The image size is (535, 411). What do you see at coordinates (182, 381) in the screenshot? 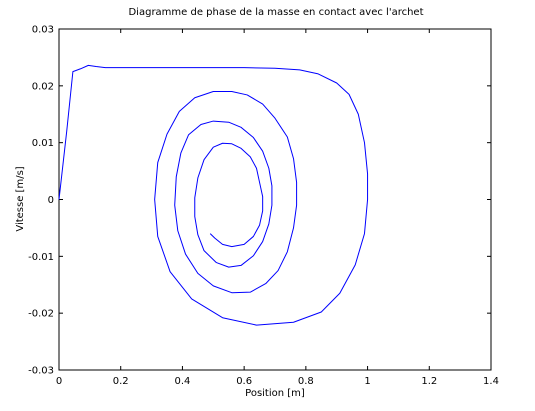
I see `x-tick-label: 0.4` at bounding box center [182, 381].